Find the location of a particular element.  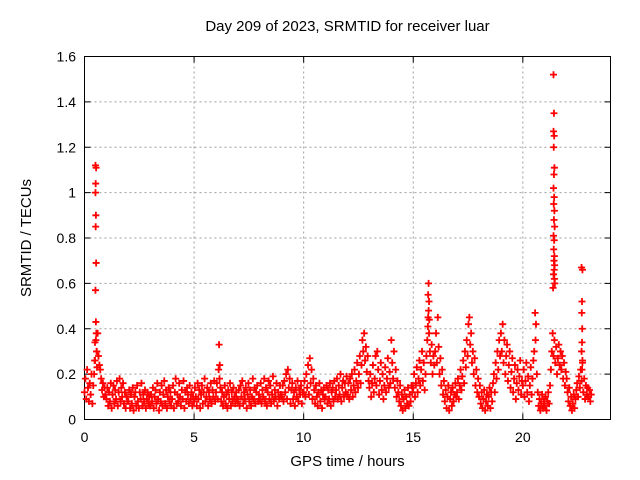

x-tick-label-10: 10 is located at coordinates (304, 437).